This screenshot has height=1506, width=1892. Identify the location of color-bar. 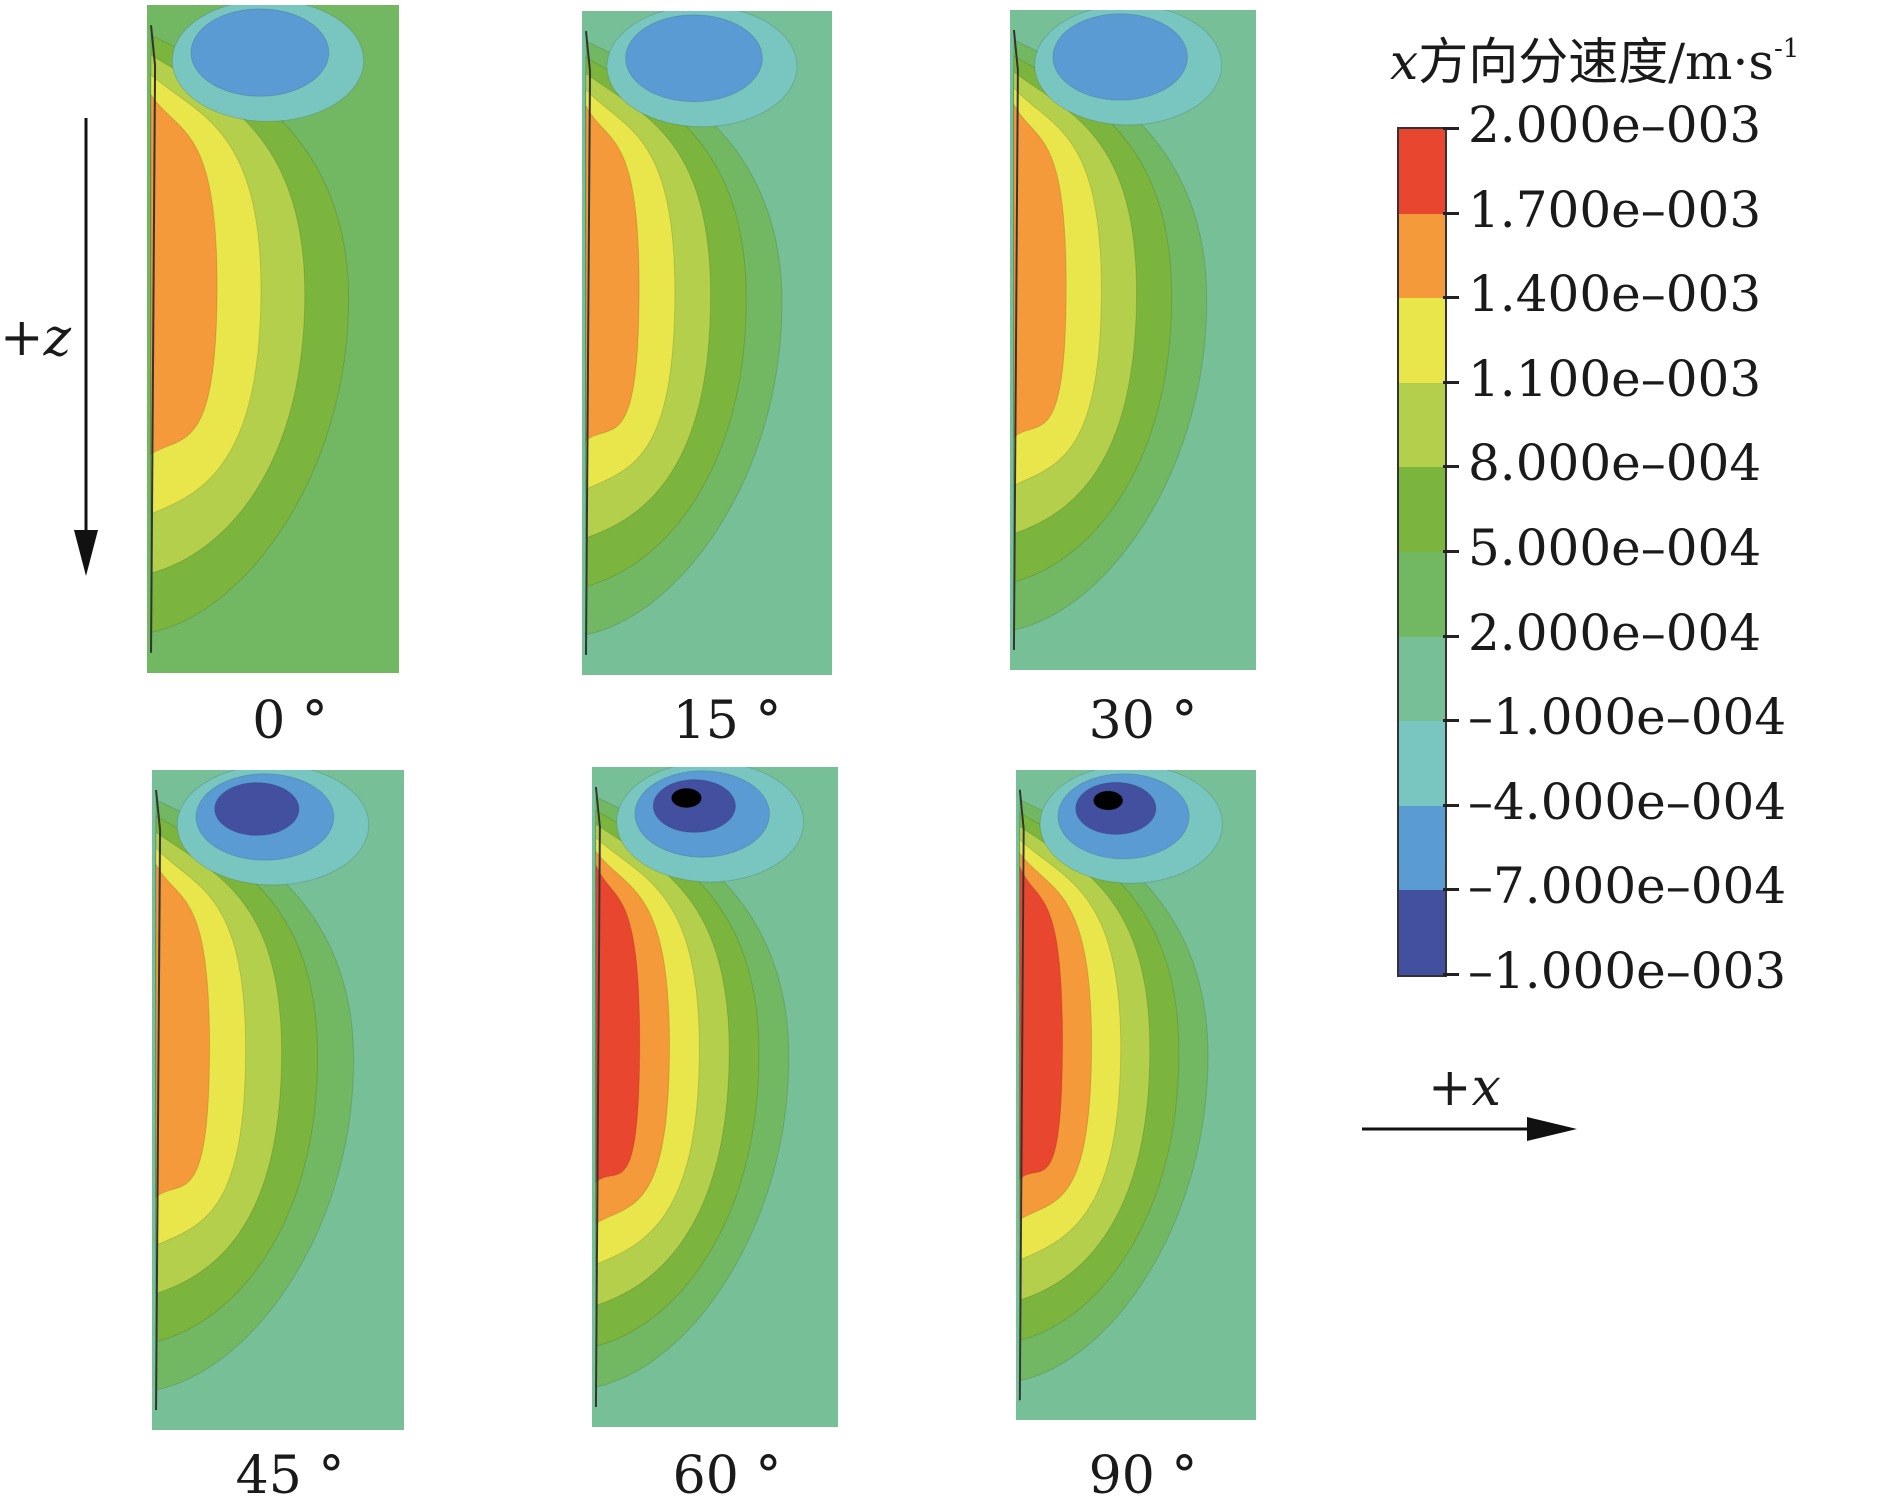
(1422, 552).